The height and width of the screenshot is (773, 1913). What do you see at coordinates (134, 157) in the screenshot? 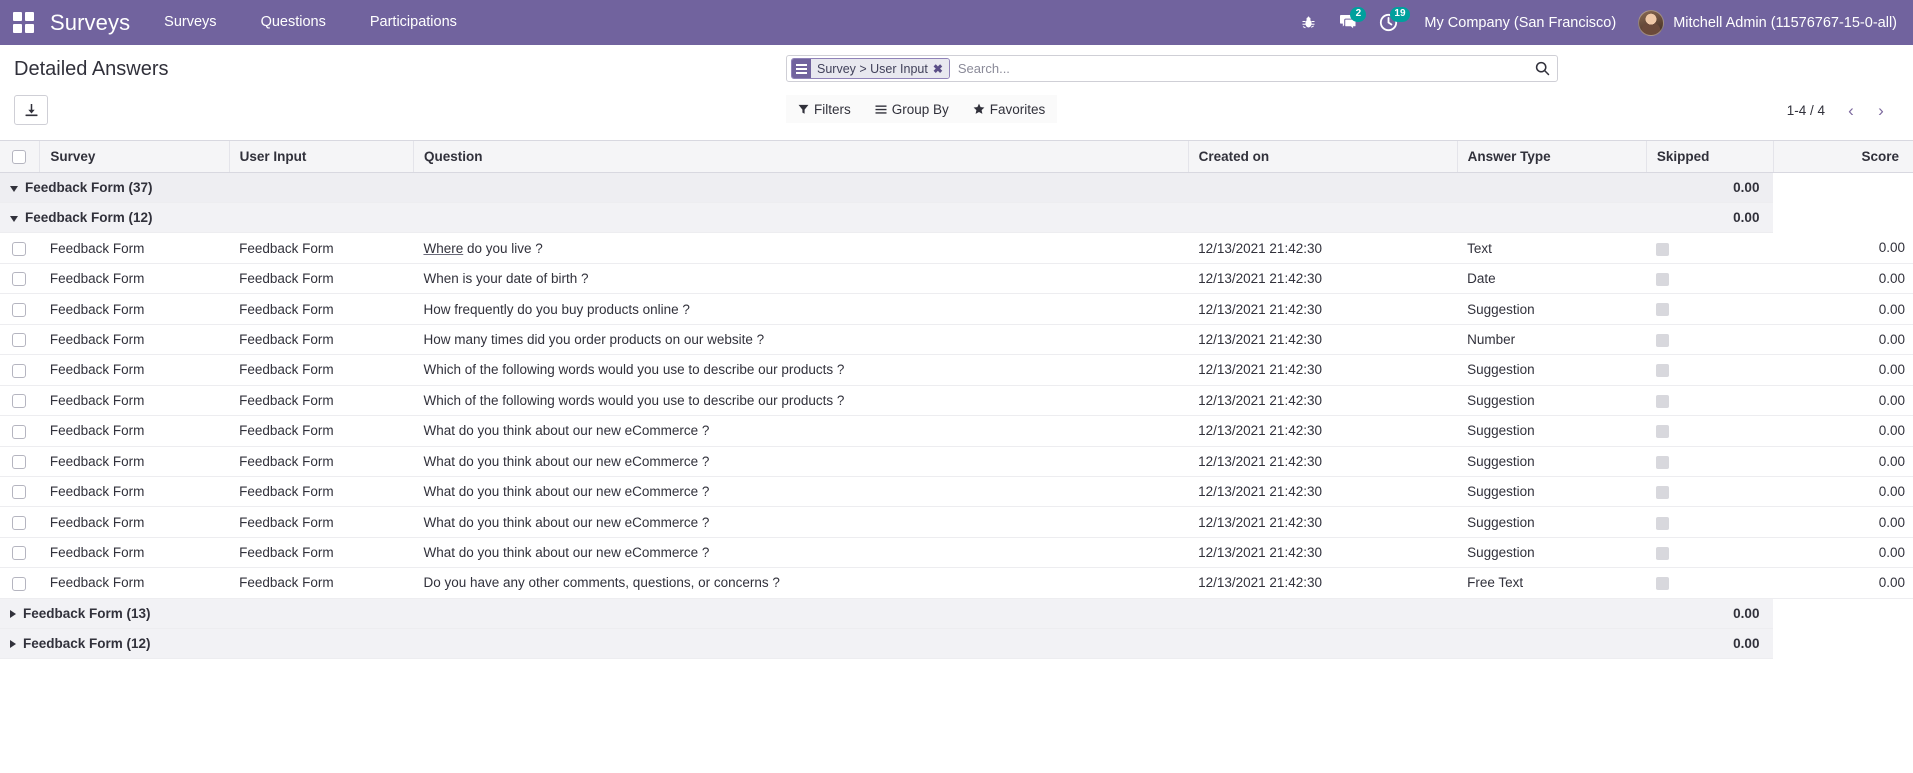
I see `column-header-survey: Survey` at bounding box center [134, 157].